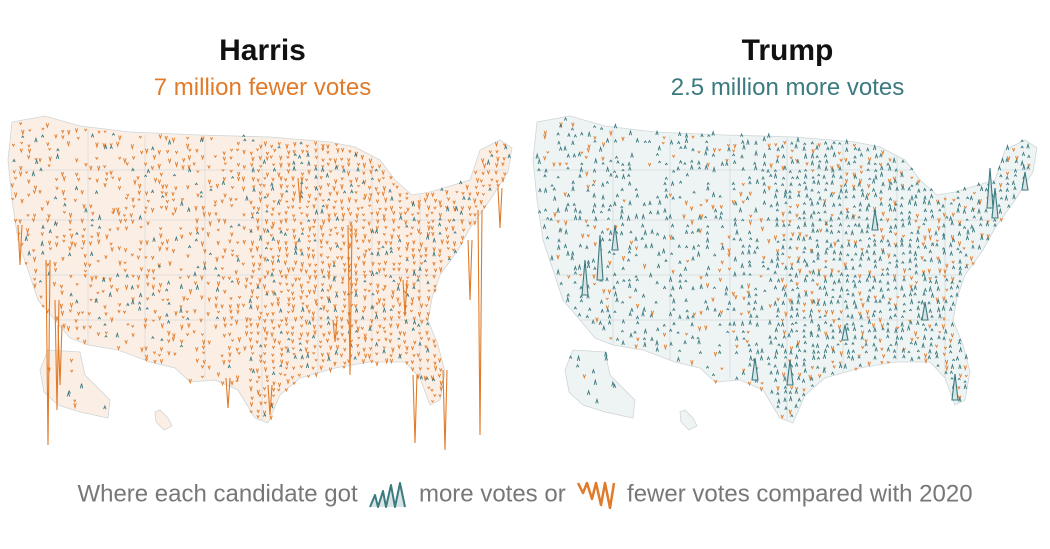 The image size is (1050, 549). I want to click on legend-fewer-label: fewer votes compared with 2020, so click(800, 494).